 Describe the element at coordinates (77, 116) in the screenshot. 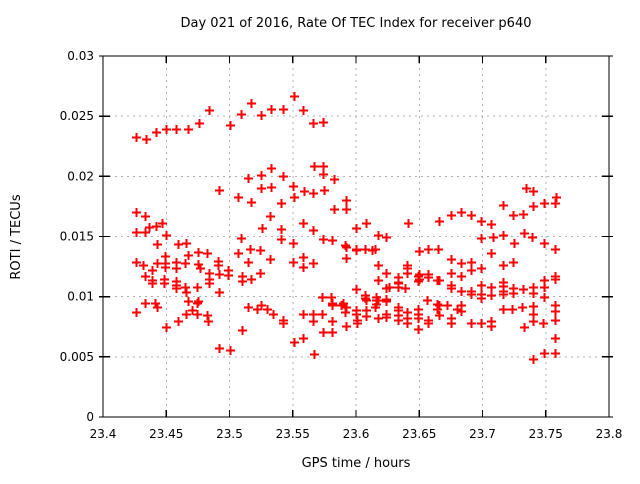

I see `y-tick-label: 0.025` at that location.